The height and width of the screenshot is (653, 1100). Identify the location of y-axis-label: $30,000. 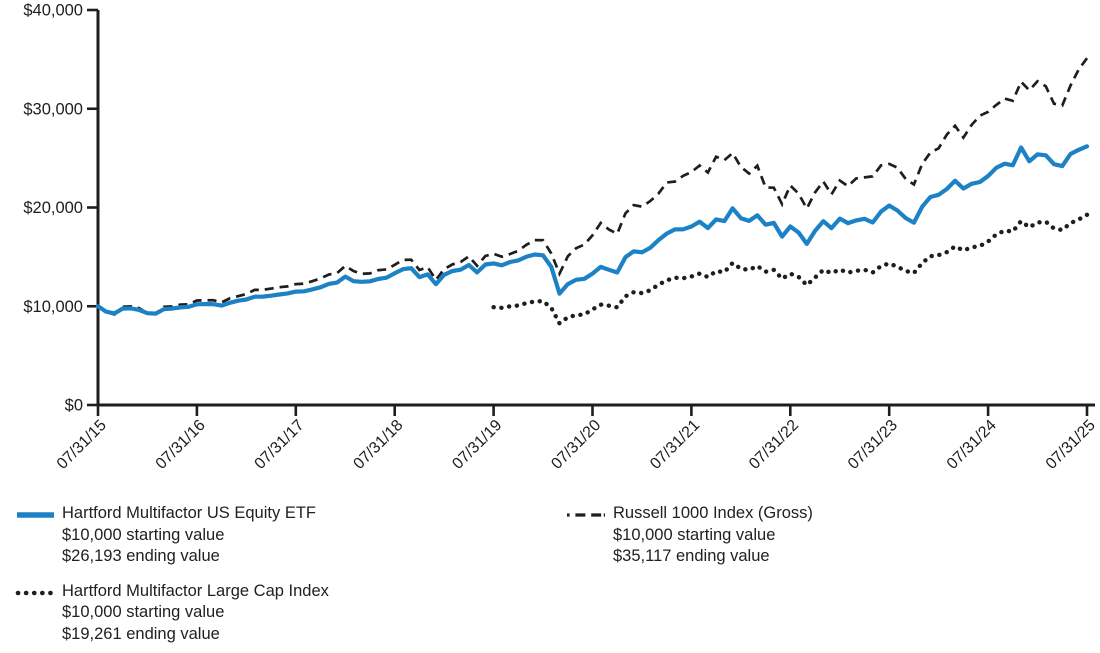
(53, 109).